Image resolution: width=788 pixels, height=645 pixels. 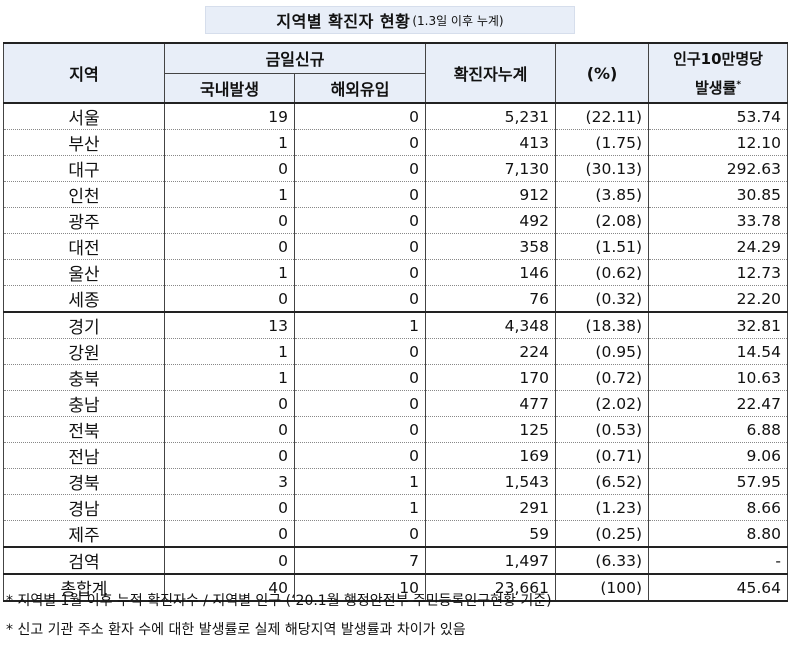 What do you see at coordinates (602, 455) in the screenshot?
I see `percent-cell: (0.71)` at bounding box center [602, 455].